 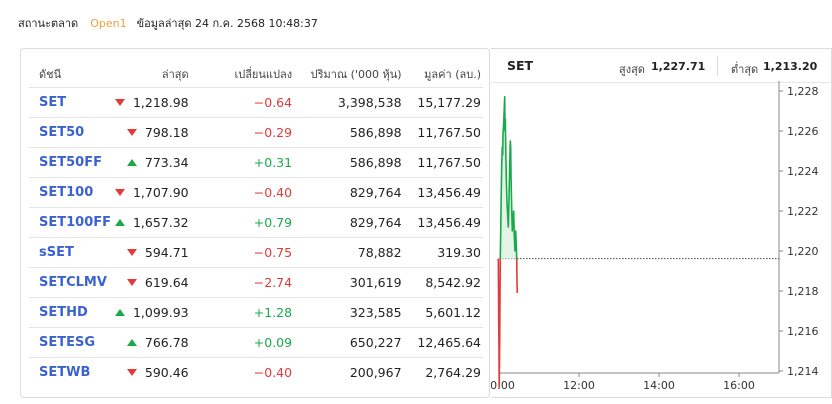 I want to click on x-tick-label: 10:00, so click(x=503, y=385).